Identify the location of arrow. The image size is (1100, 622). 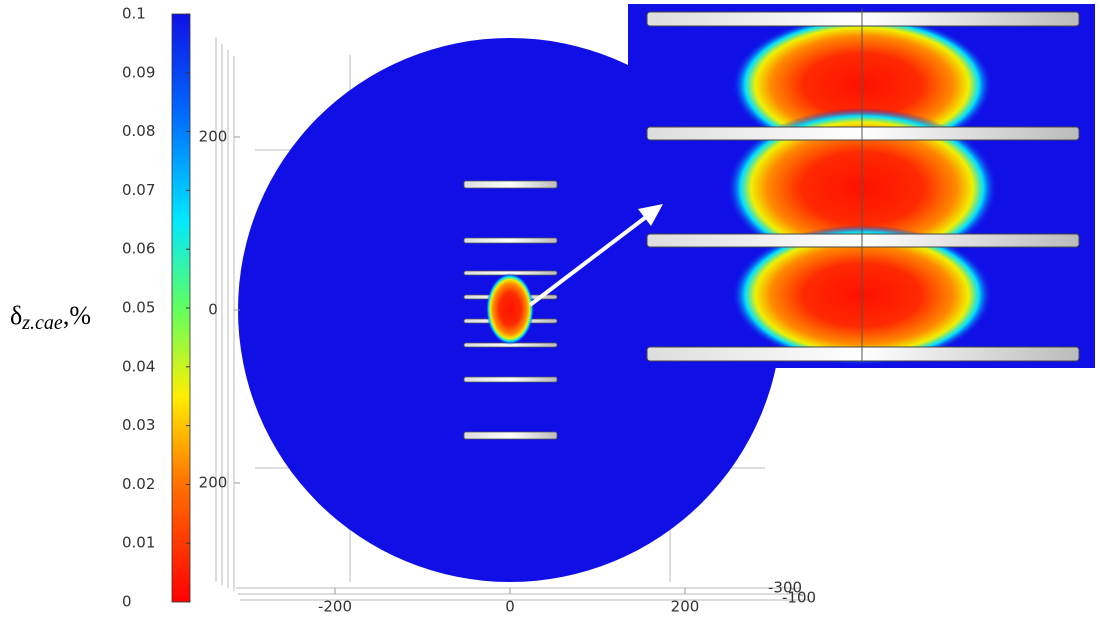
(595, 255).